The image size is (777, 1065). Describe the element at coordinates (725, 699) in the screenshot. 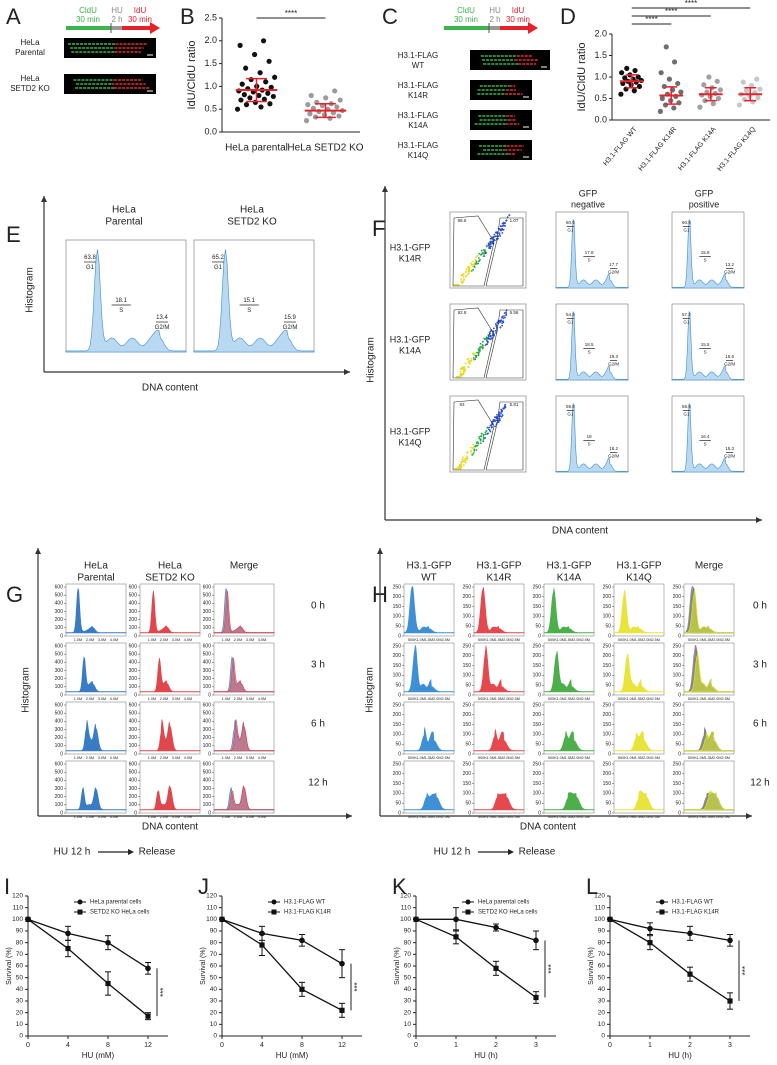

I see `x-tick-label: 2.5M` at that location.